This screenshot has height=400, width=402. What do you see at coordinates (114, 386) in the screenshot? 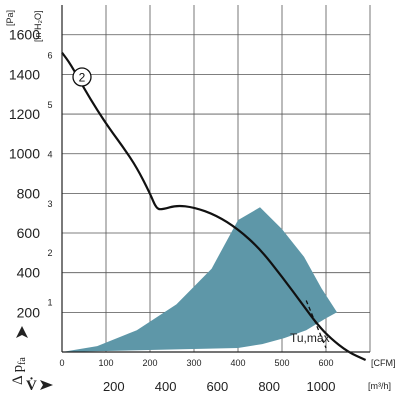
I see `m3h-tick-label: 200` at bounding box center [114, 386].